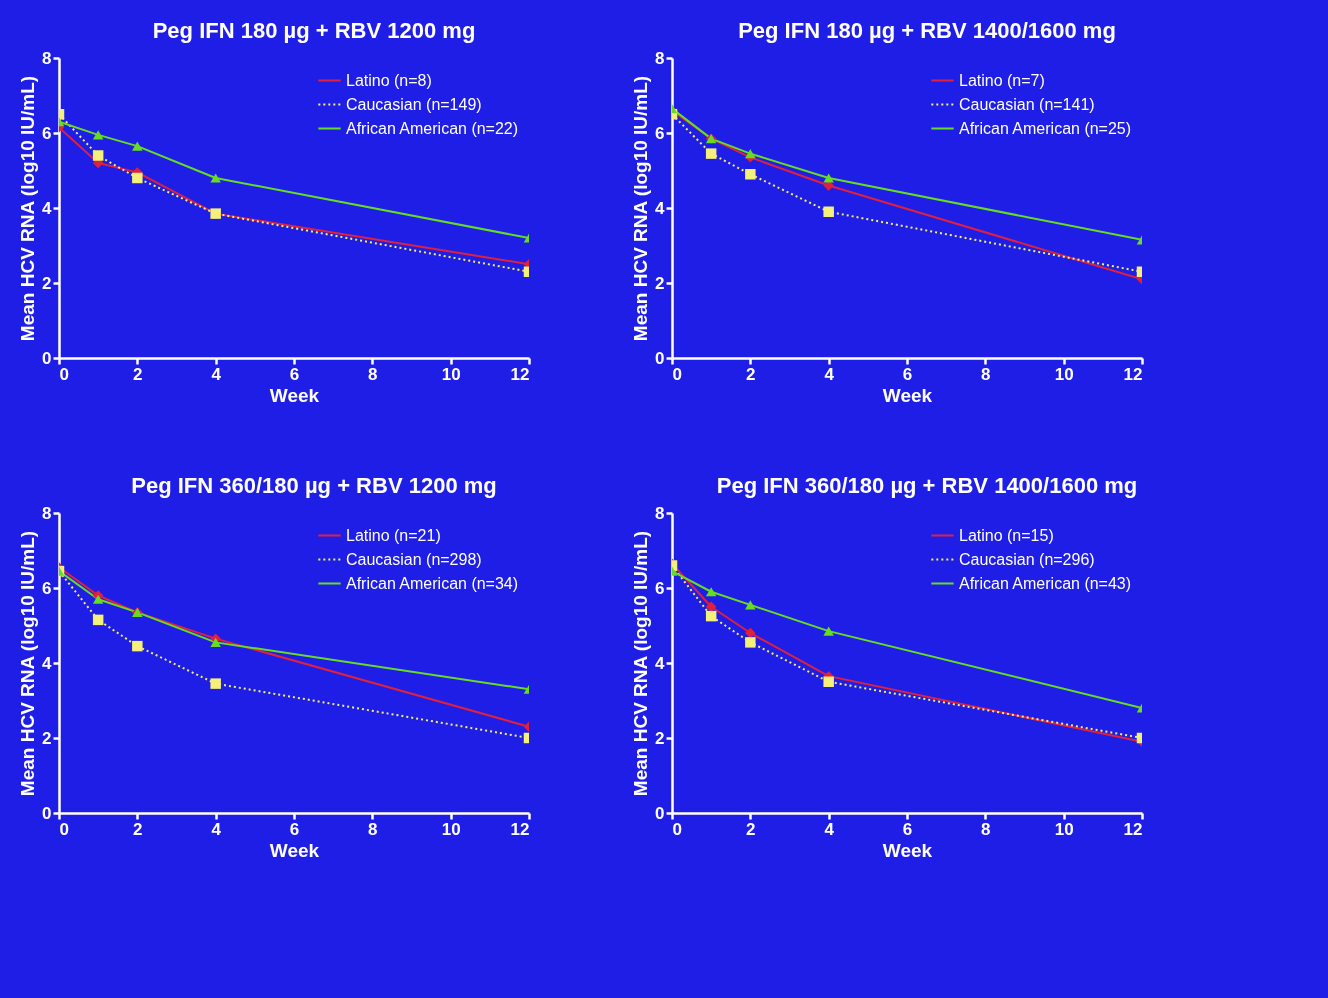  Describe the element at coordinates (414, 559) in the screenshot. I see `legend-label: Caucasian (n=298)` at that location.